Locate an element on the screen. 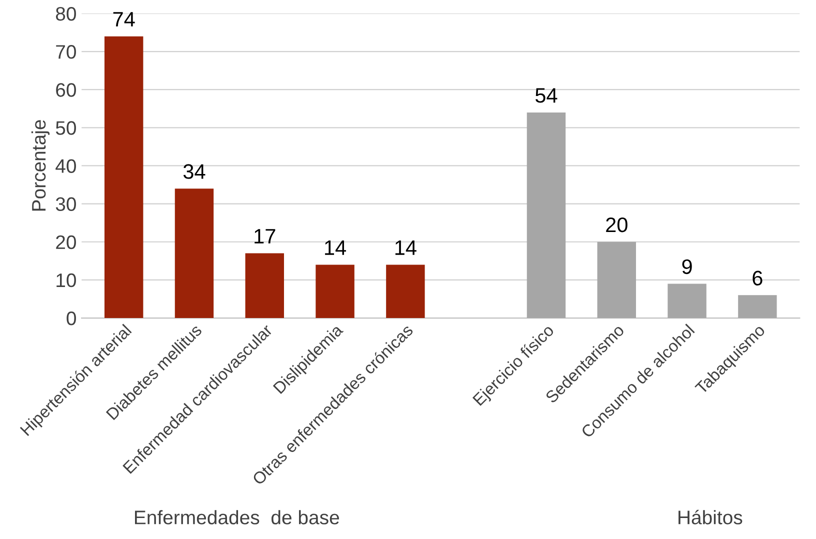 The height and width of the screenshot is (539, 816). y-tick-label: 80 is located at coordinates (66, 13).